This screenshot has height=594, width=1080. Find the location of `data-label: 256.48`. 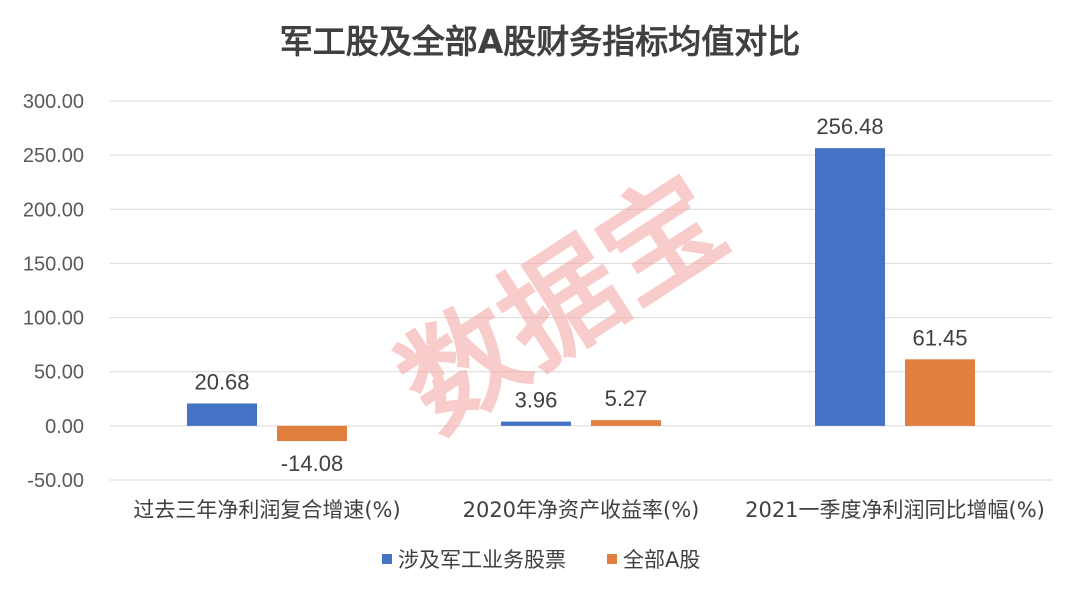

data-label: 256.48 is located at coordinates (849, 126).